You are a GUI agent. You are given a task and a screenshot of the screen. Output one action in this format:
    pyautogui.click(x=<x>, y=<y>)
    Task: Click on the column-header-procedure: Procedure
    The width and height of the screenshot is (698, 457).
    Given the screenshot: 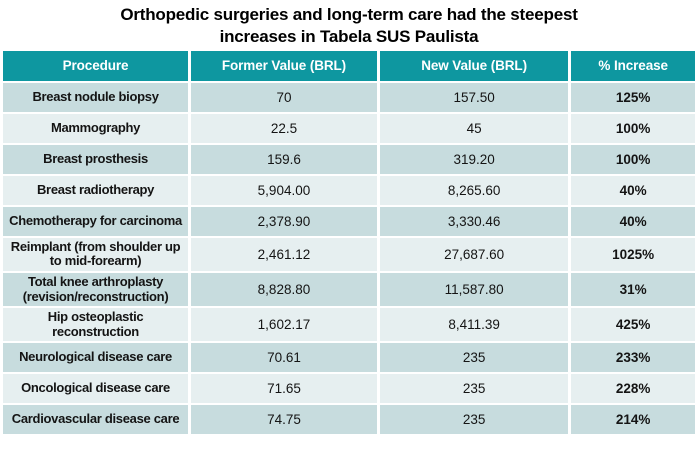 What is the action you would take?
    pyautogui.click(x=96, y=65)
    